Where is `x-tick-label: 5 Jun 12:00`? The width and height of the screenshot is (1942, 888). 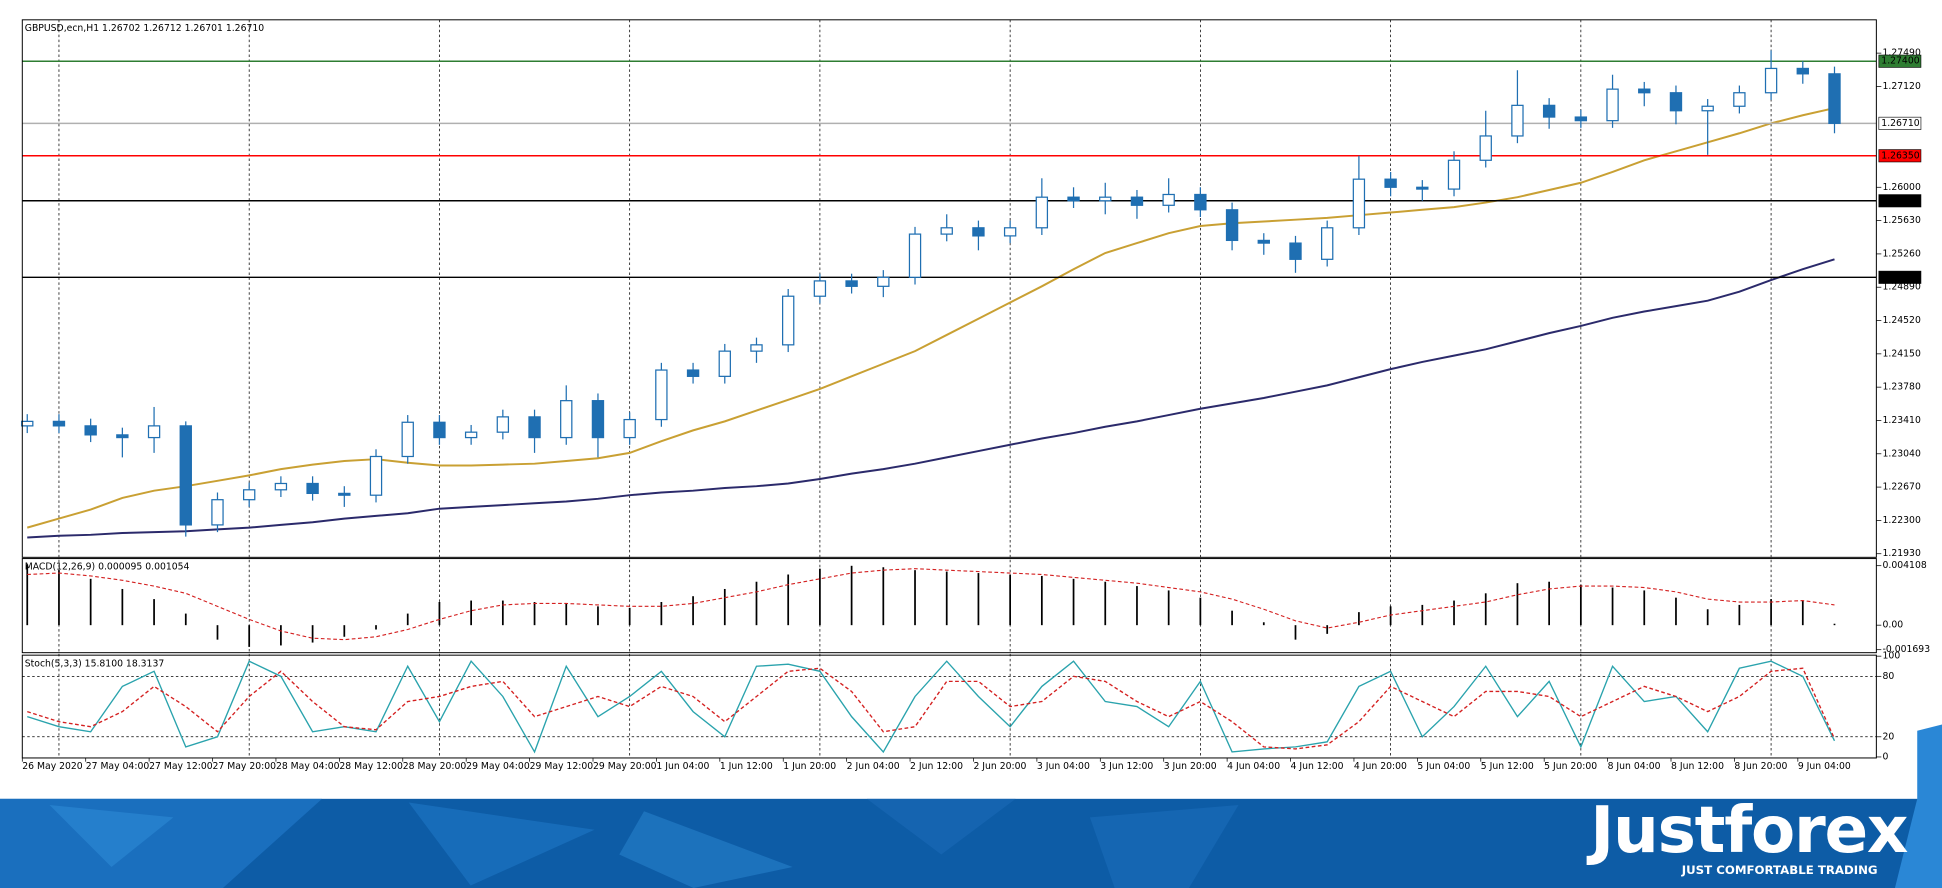 x-tick-label: 5 Jun 12:00 is located at coordinates (1507, 766).